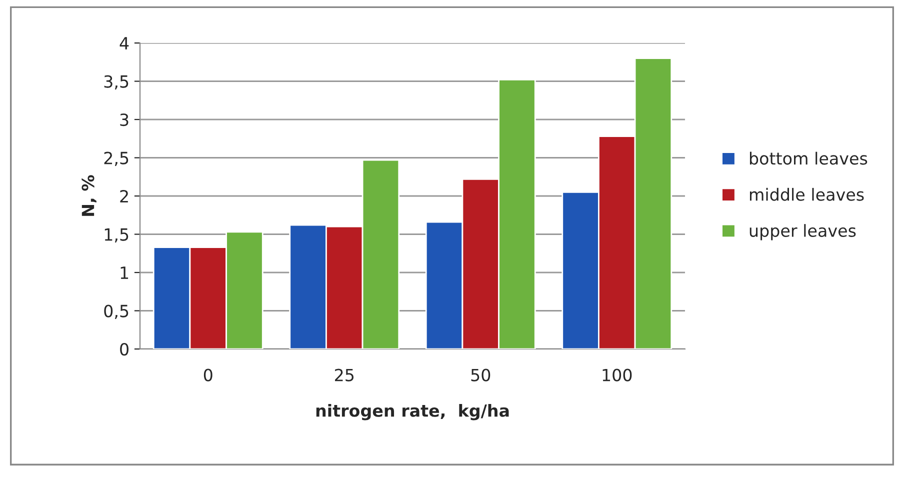 The image size is (904, 479). Describe the element at coordinates (116, 235) in the screenshot. I see `y-tick-label: 1,5` at that location.